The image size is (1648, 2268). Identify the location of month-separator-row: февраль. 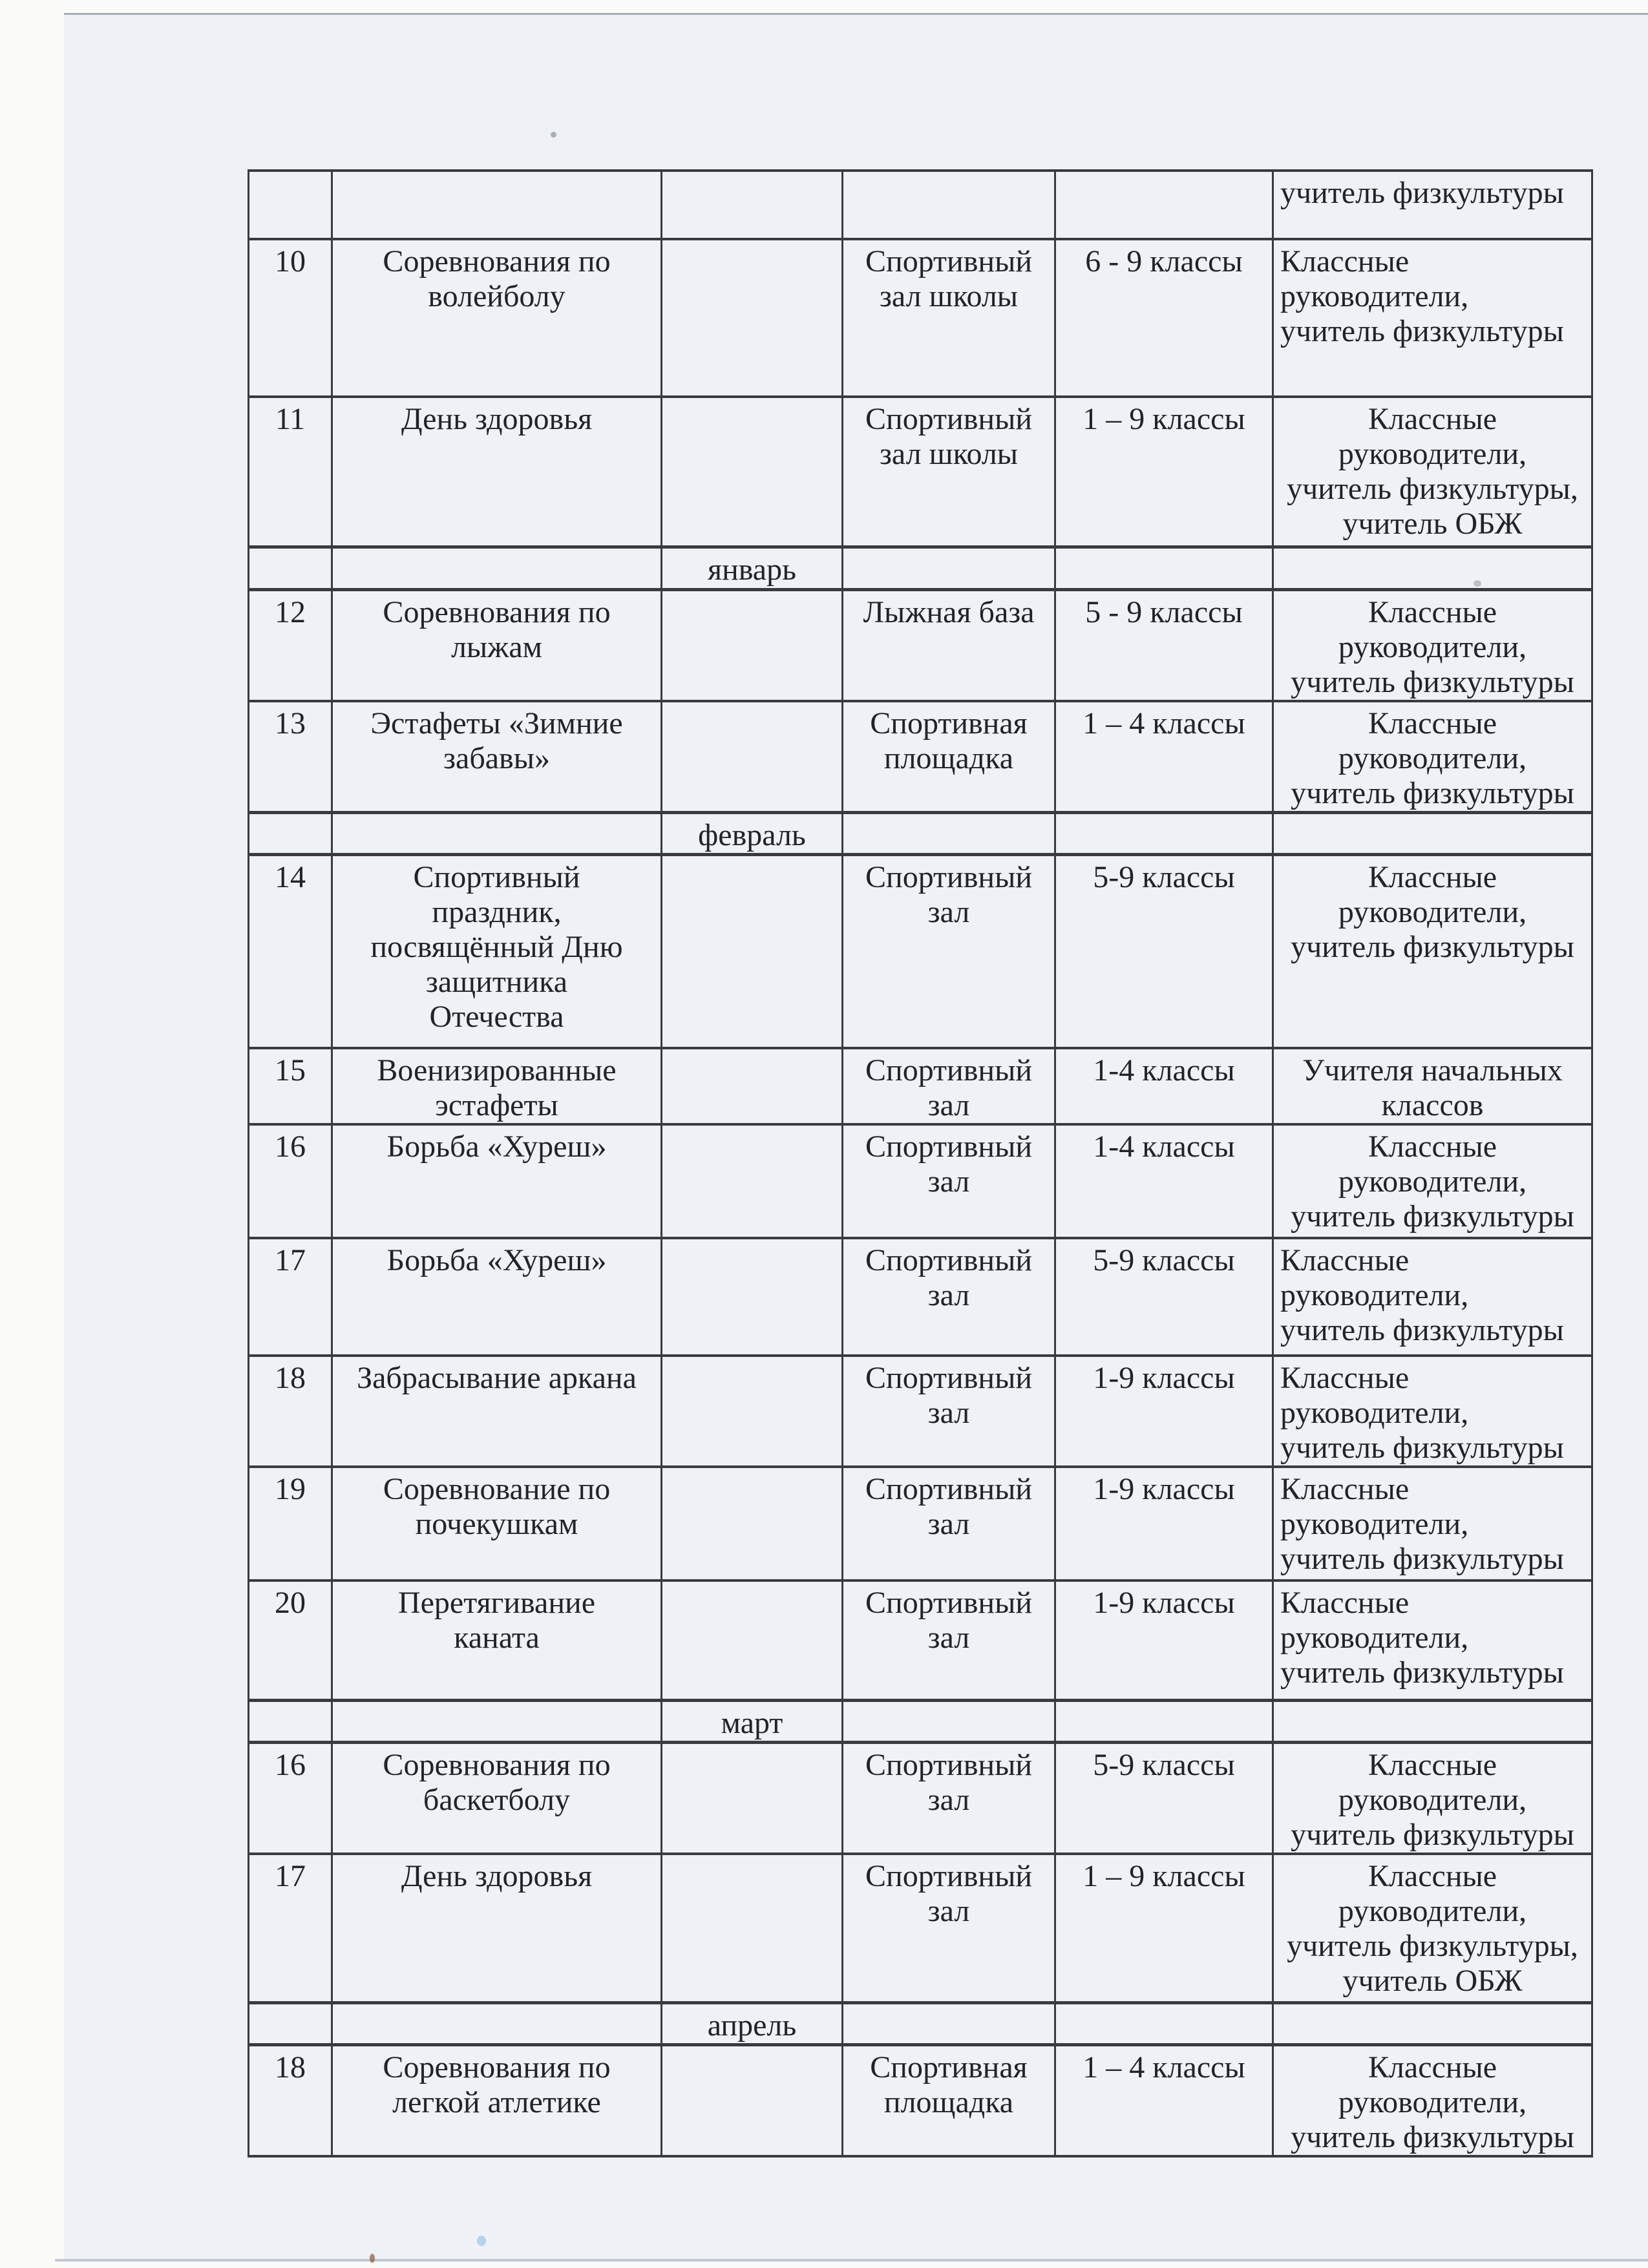
(920, 833).